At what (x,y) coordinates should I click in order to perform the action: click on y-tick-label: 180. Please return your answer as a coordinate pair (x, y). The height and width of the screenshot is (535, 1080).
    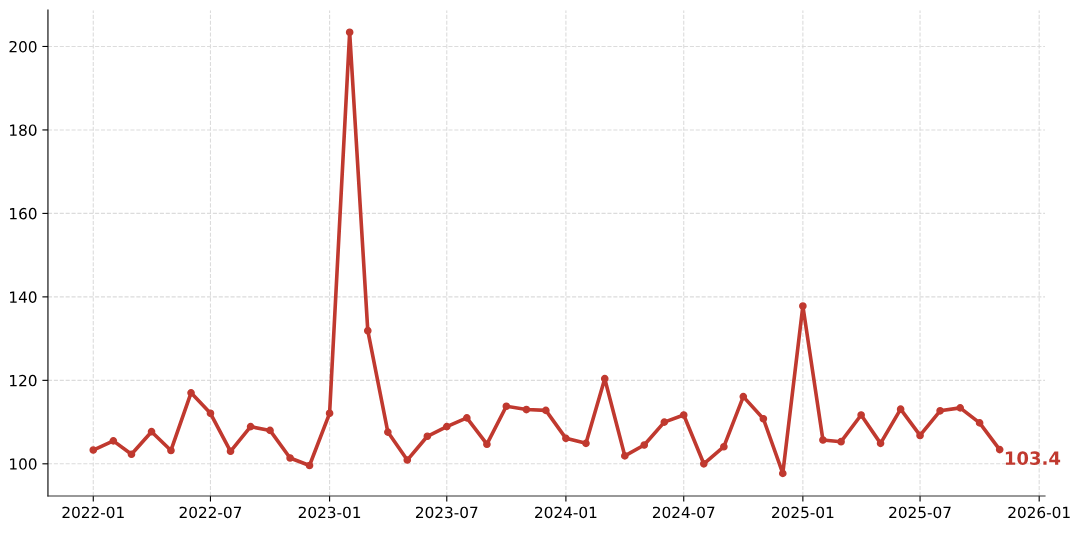
    Looking at the image, I should click on (23, 130).